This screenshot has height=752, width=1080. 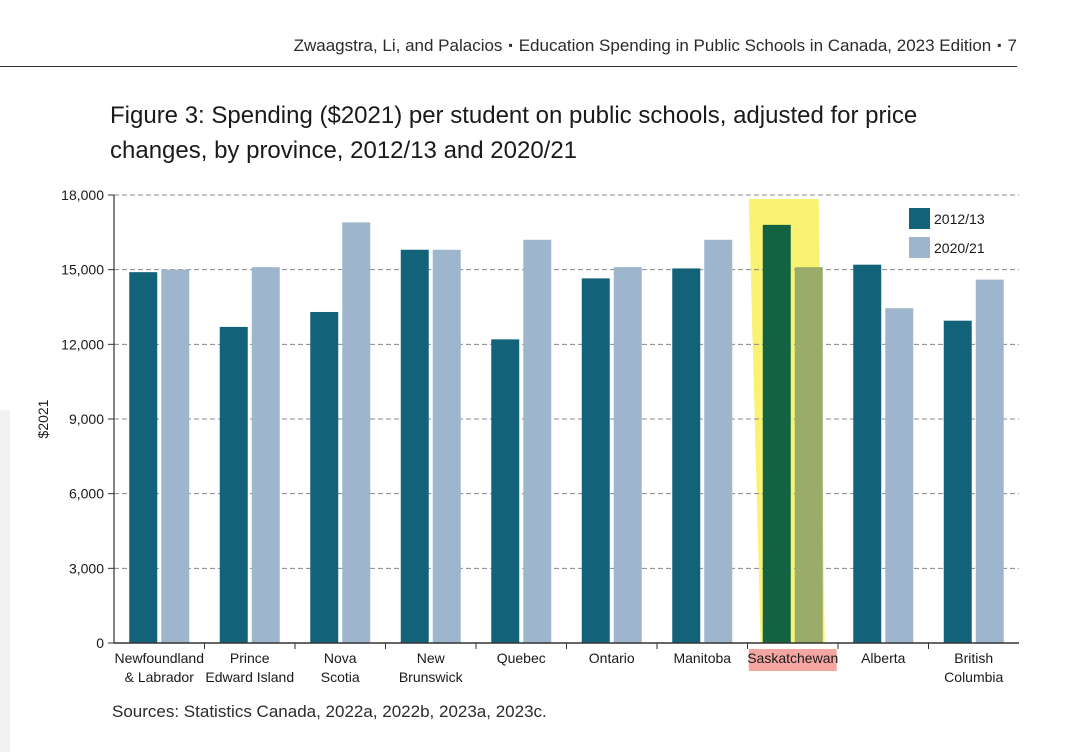 I want to click on y-axis-label: $2021, so click(x=43, y=418).